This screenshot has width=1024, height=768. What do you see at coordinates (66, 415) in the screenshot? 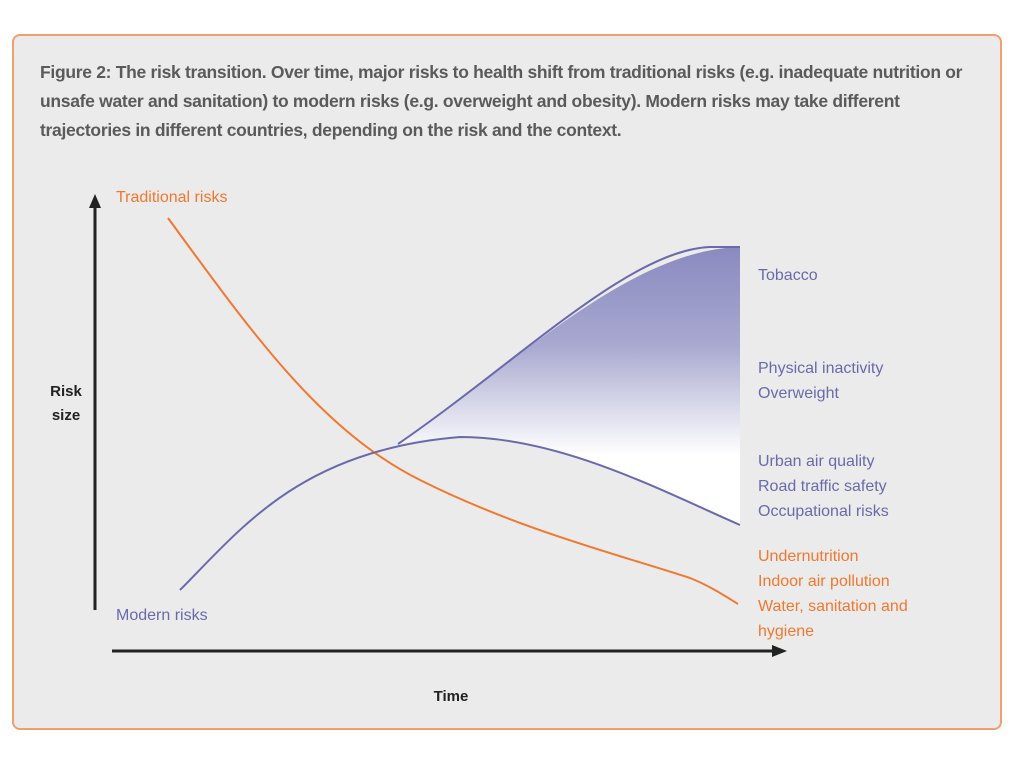
I see `y-axis-label-line2: size` at bounding box center [66, 415].